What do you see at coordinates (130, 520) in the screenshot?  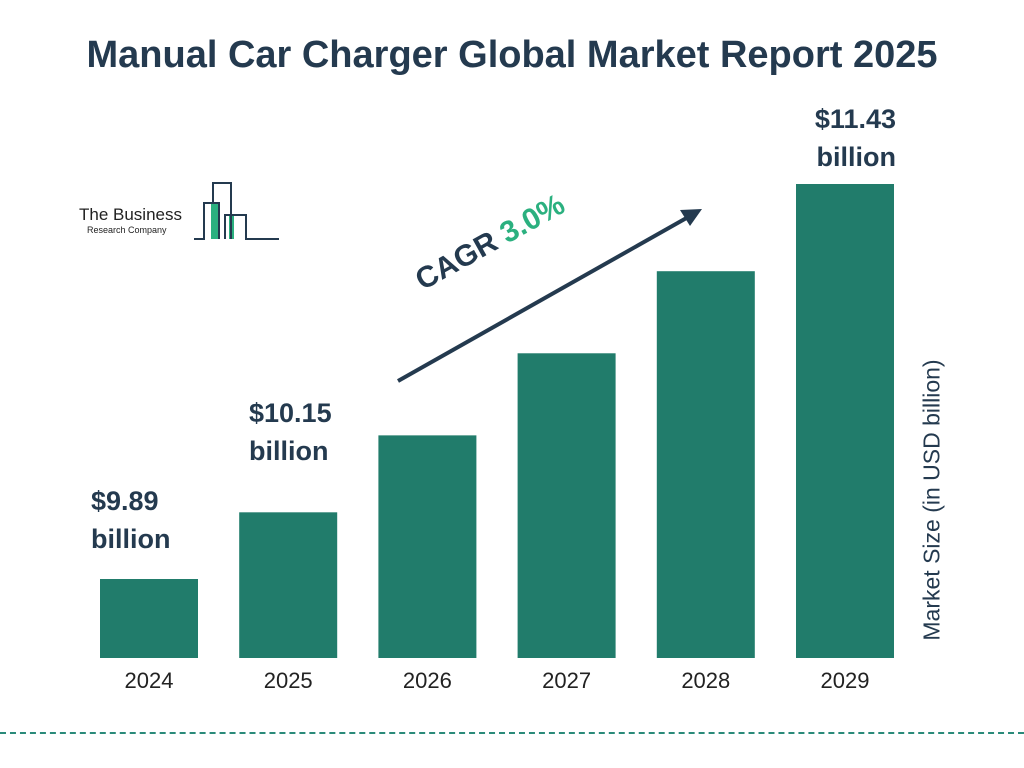 I see `data-label-2024: $9.89 billion` at bounding box center [130, 520].